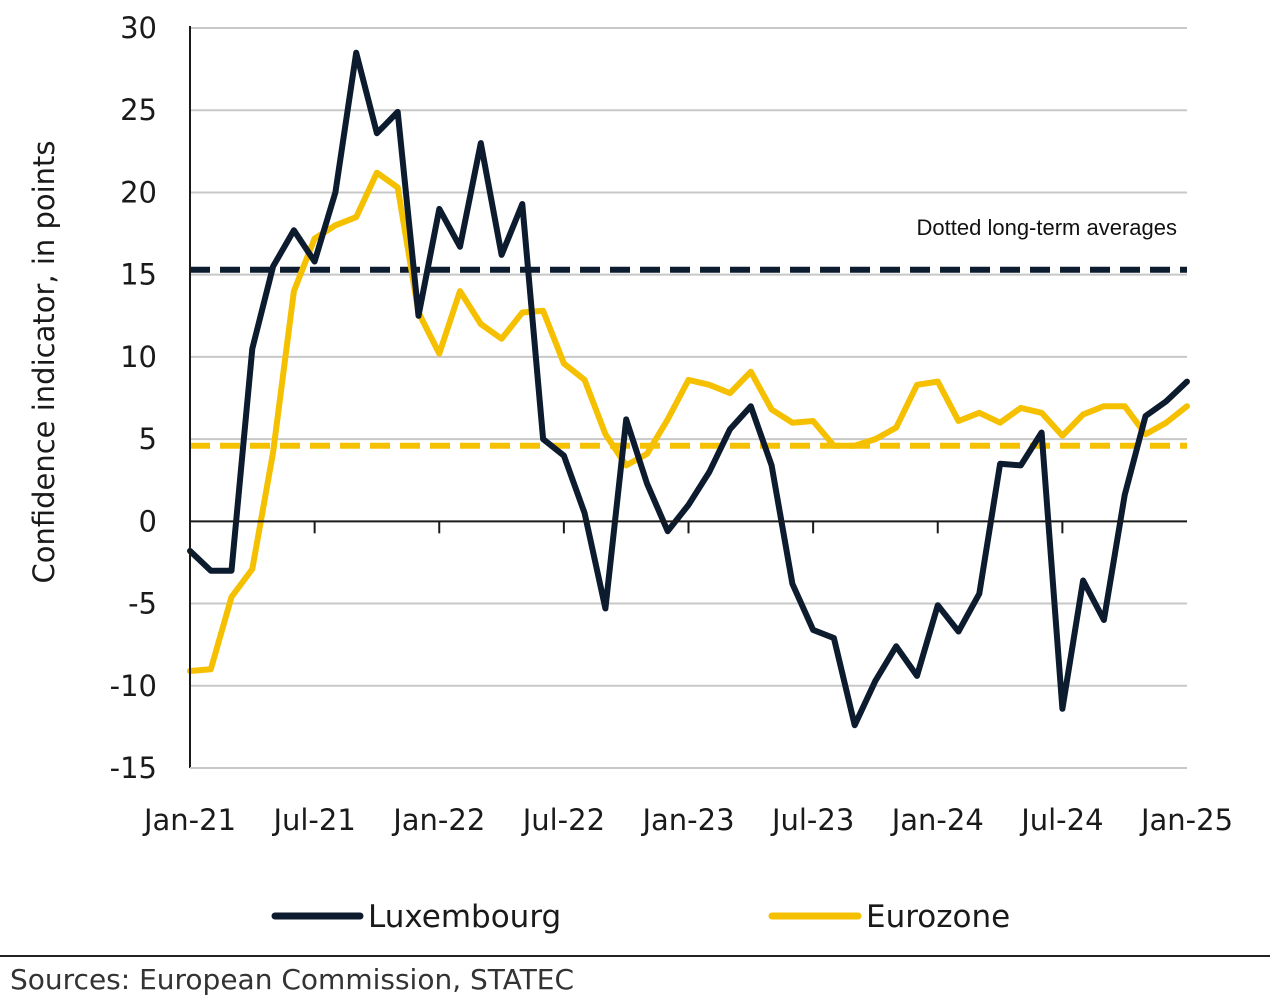 The image size is (1280, 1006). Describe the element at coordinates (937, 820) in the screenshot. I see `x-tick-label: Jan-24` at that location.